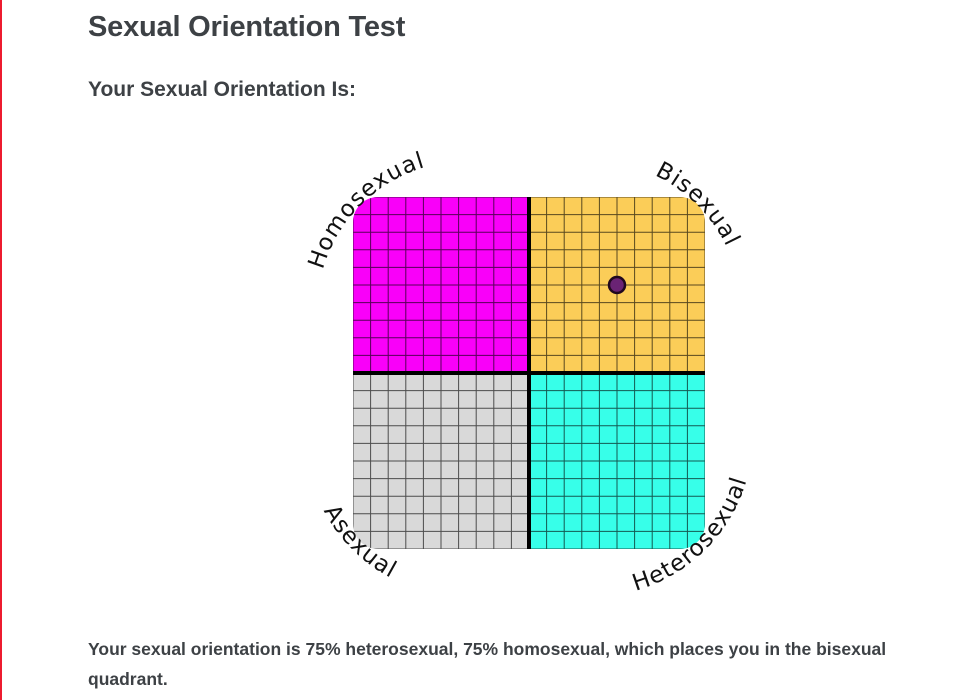 Image resolution: width=968 pixels, height=700 pixels. Describe the element at coordinates (617, 285) in the screenshot. I see `result-point` at that location.